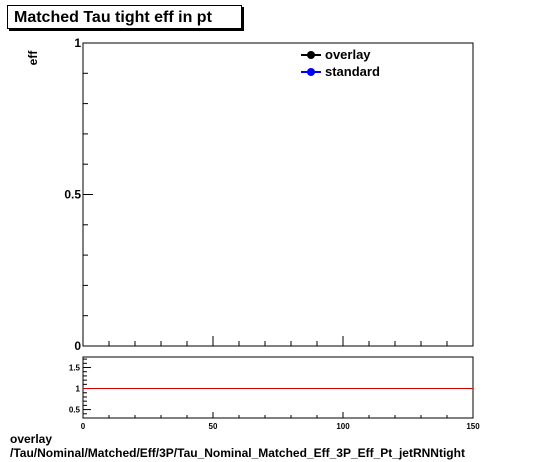 The image size is (546, 462). I want to click on ratio-x-tick-label: 150, so click(473, 426).